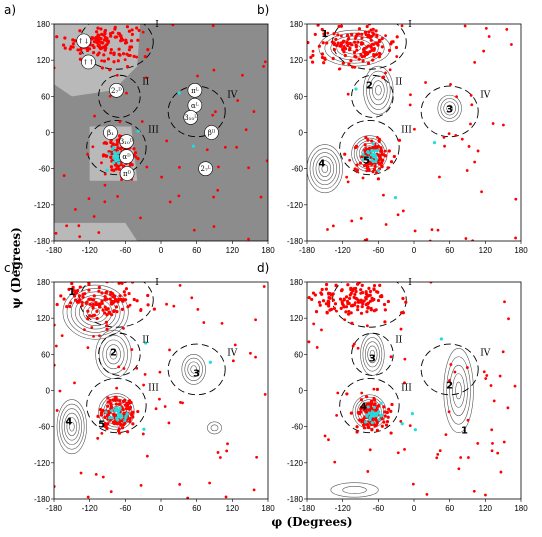 Image resolution: width=542 pixels, height=537 pixels. I want to click on region-label: I, so click(410, 283).